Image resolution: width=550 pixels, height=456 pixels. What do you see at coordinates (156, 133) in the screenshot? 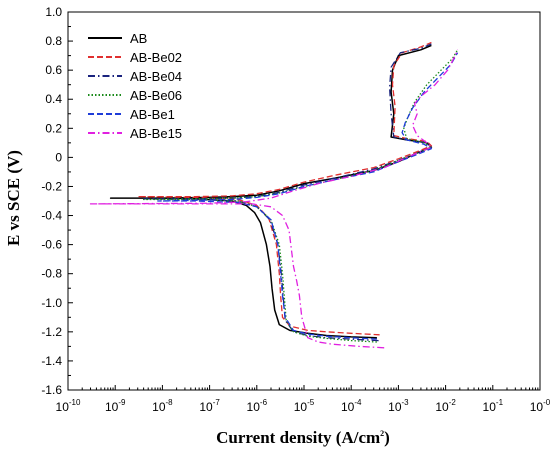
I see `legend-label-ab-be15: AB-Be15` at bounding box center [156, 133].